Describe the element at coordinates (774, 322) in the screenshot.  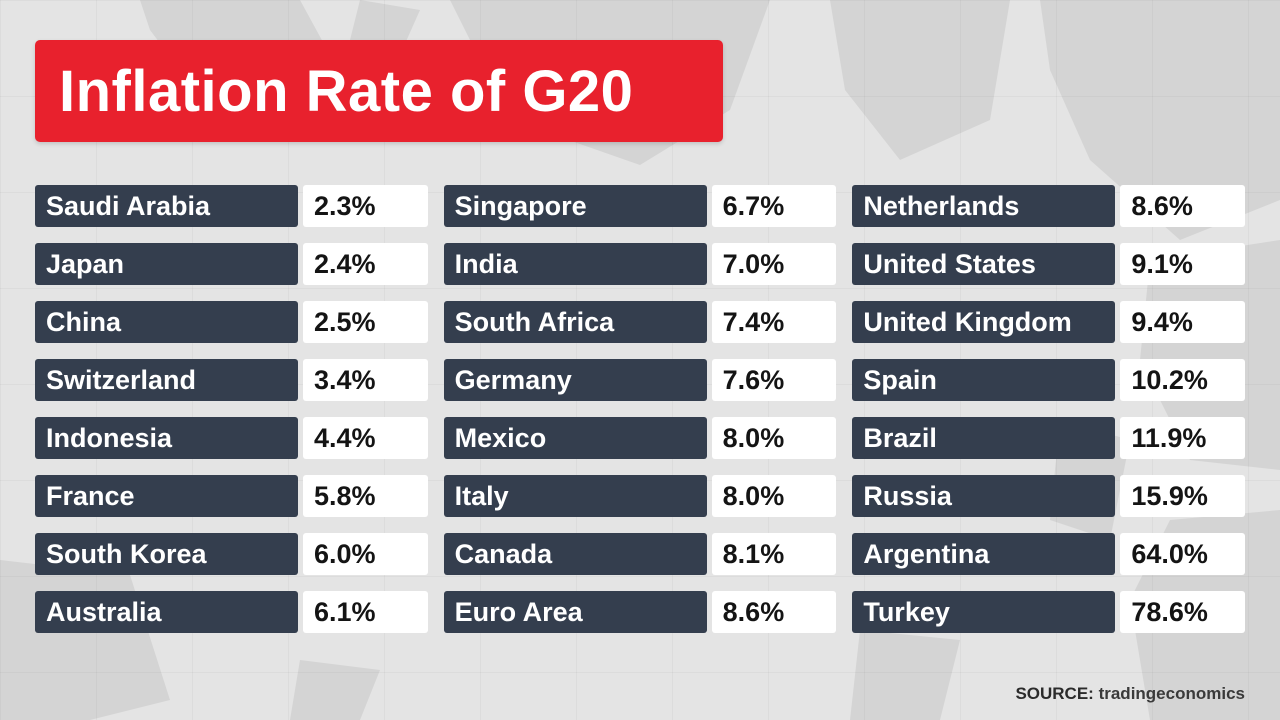
I see `rate-value: 7.4%` at that location.